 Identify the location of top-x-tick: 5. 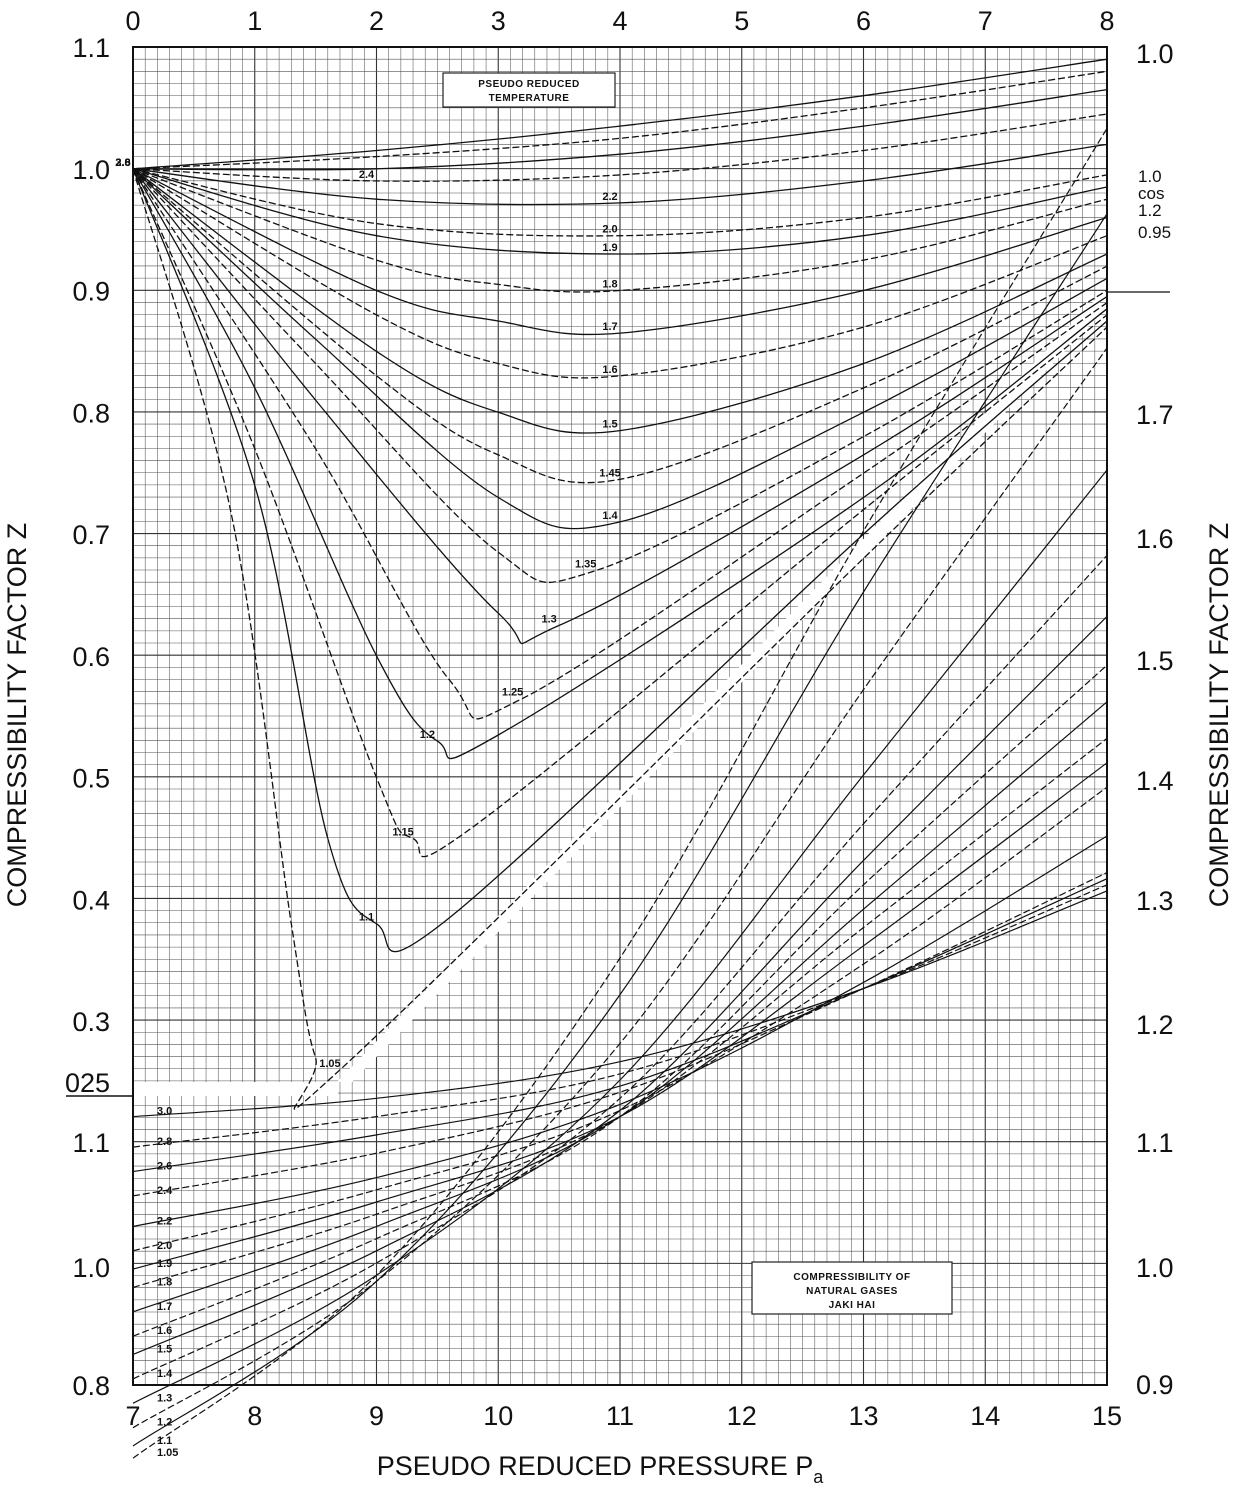
(741, 21).